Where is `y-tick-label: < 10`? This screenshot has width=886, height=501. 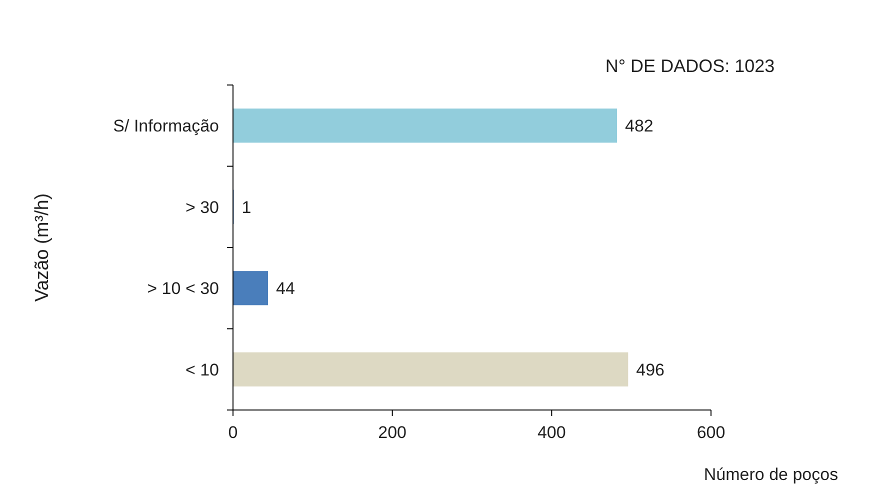 y-tick-label: < 10 is located at coordinates (202, 370).